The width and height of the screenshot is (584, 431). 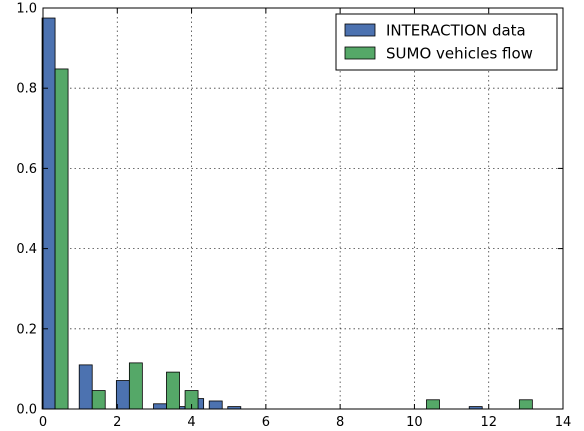 What do you see at coordinates (26, 169) in the screenshot?
I see `y-tick-label: 0.6` at bounding box center [26, 169].